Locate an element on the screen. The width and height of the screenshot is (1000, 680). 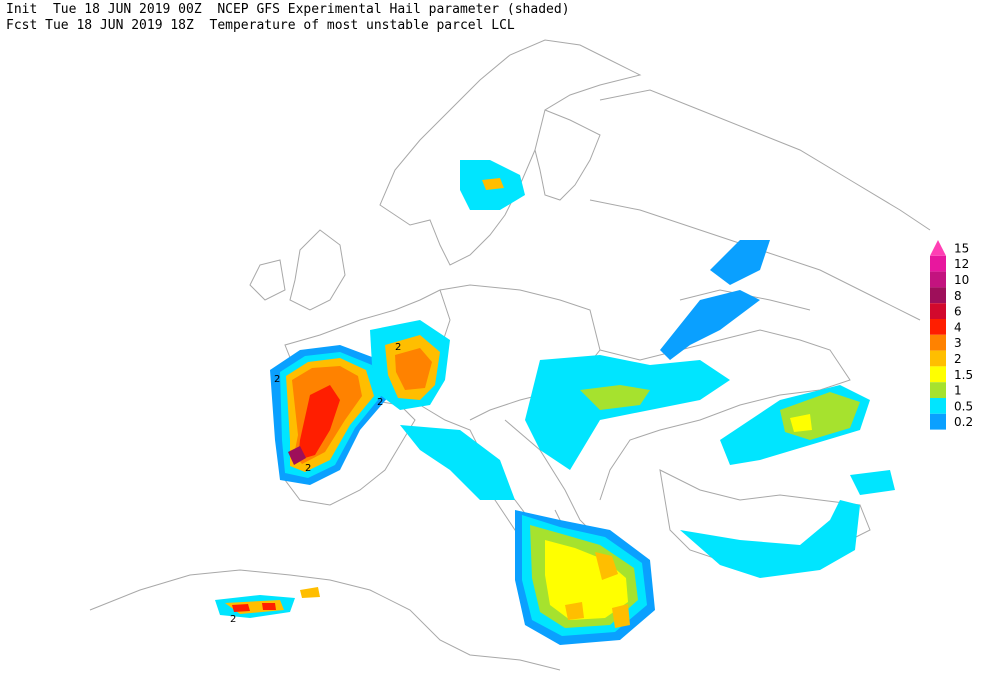
legend-label: 10 is located at coordinates (961, 280).